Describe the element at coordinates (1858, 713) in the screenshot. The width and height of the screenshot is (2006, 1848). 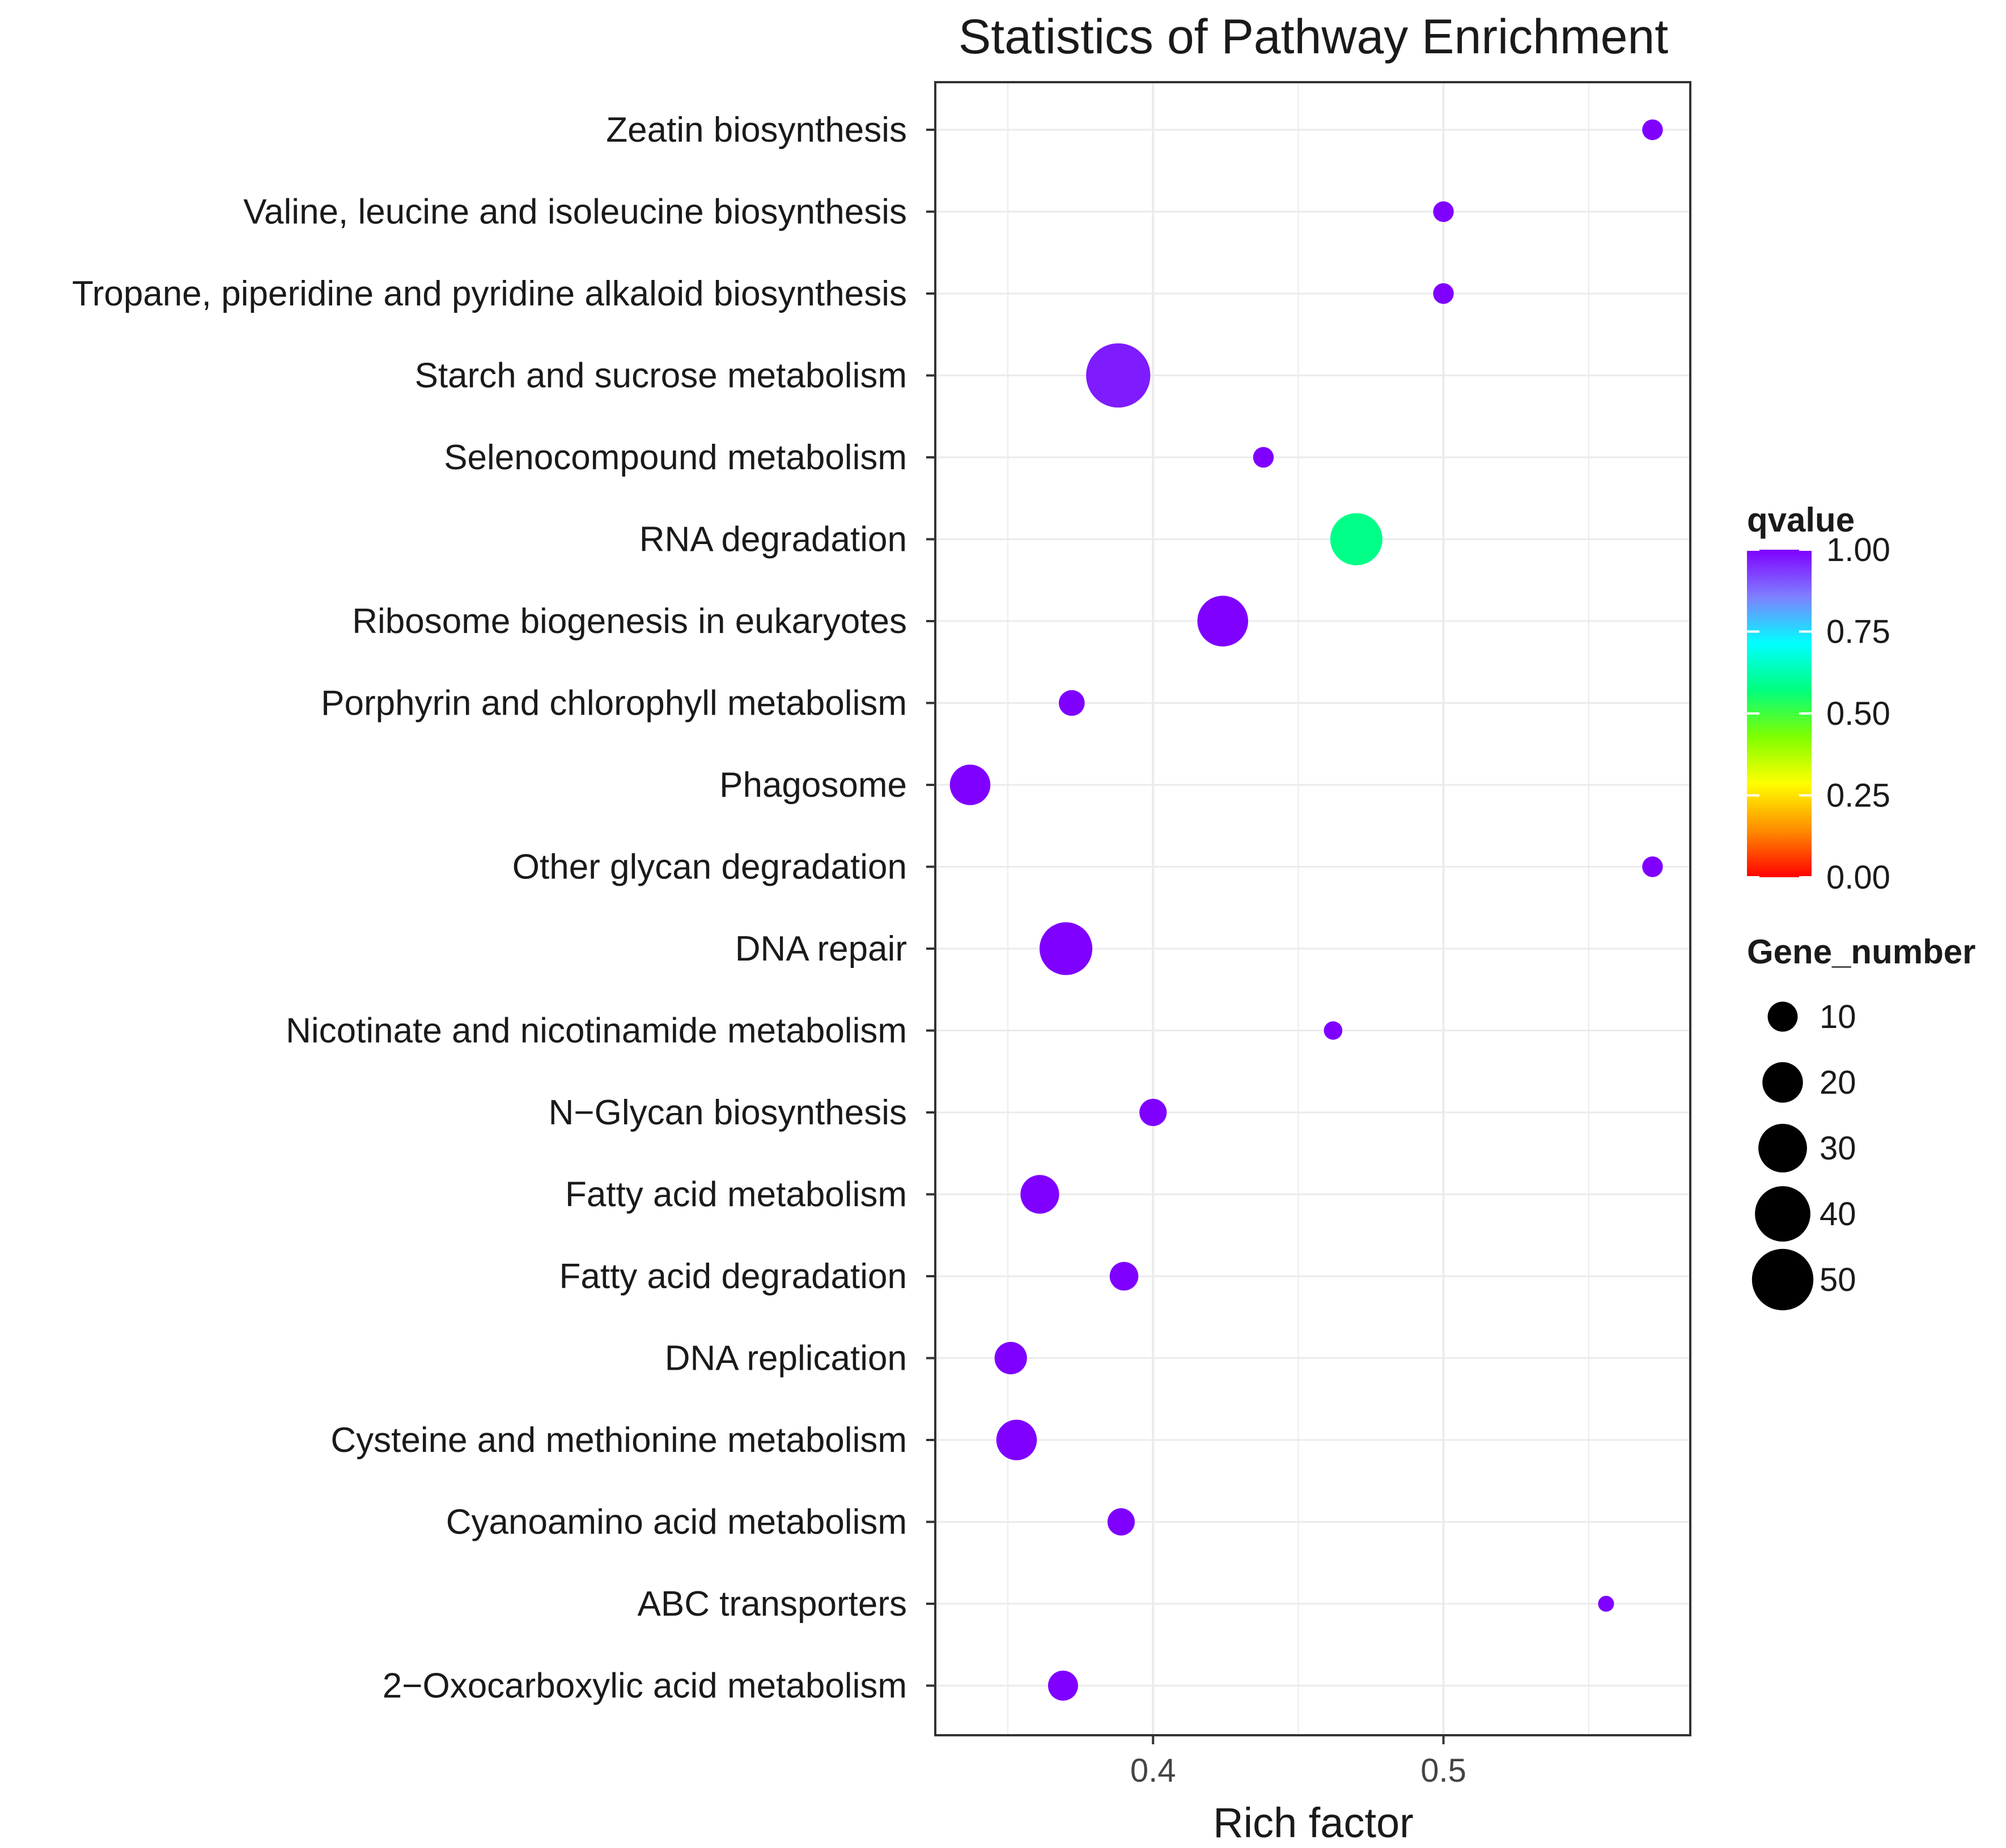
I see `colorbar-tick-label: 0.50` at that location.